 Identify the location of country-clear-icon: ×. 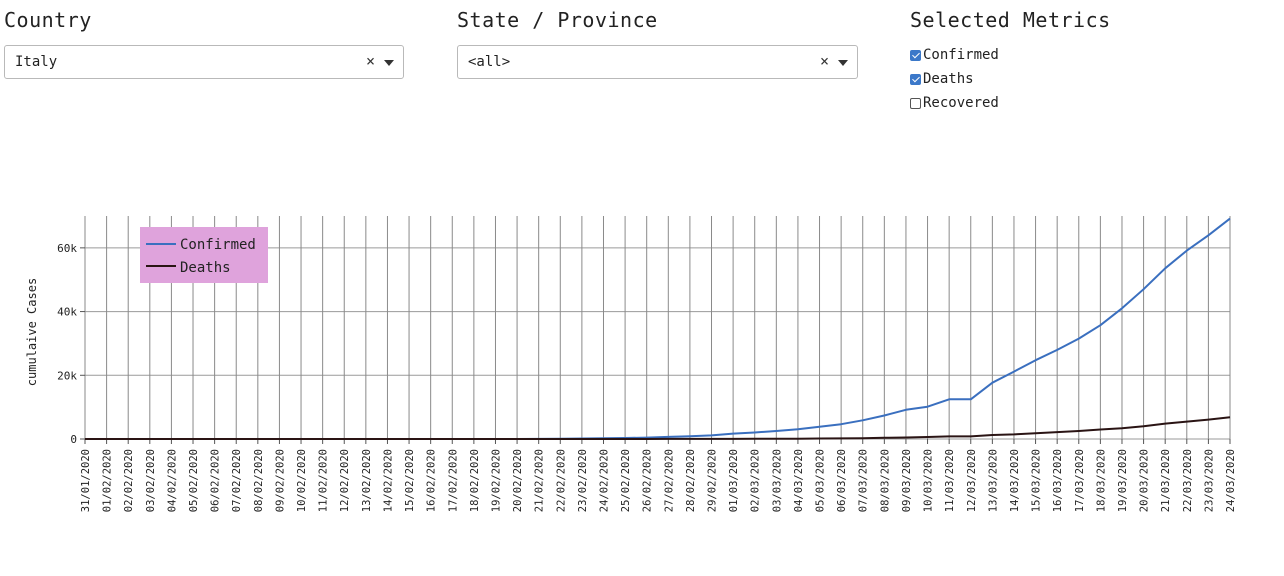
(370, 61).